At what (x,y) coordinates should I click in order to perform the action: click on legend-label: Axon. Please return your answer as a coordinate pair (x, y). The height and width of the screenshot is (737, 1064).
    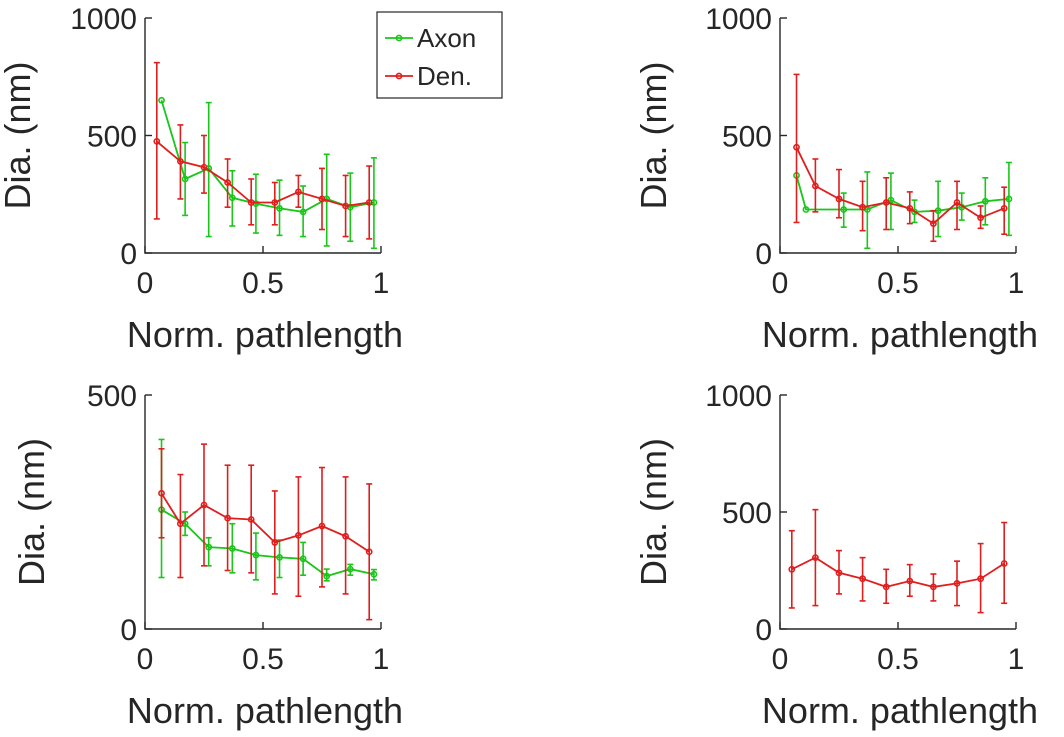
    Looking at the image, I should click on (446, 38).